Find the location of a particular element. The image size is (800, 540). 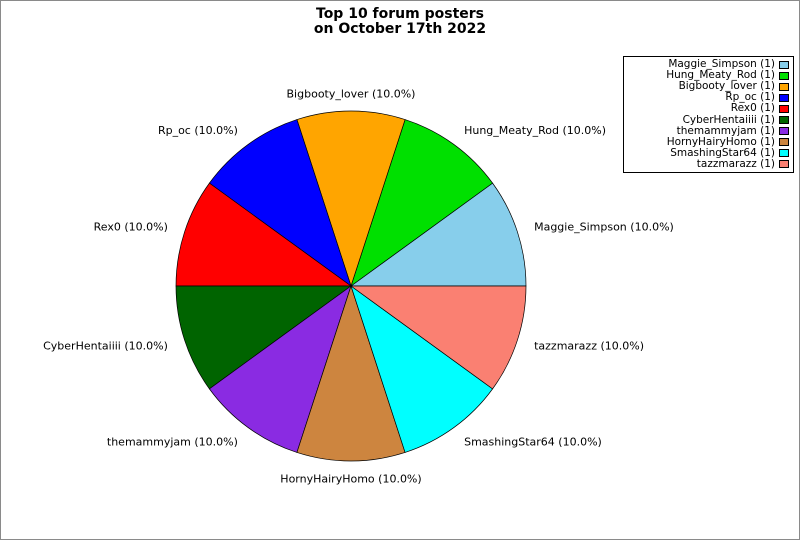

legend-entry-hornyhairyhomo: HornyHairyHomo (1) is located at coordinates (707, 141).